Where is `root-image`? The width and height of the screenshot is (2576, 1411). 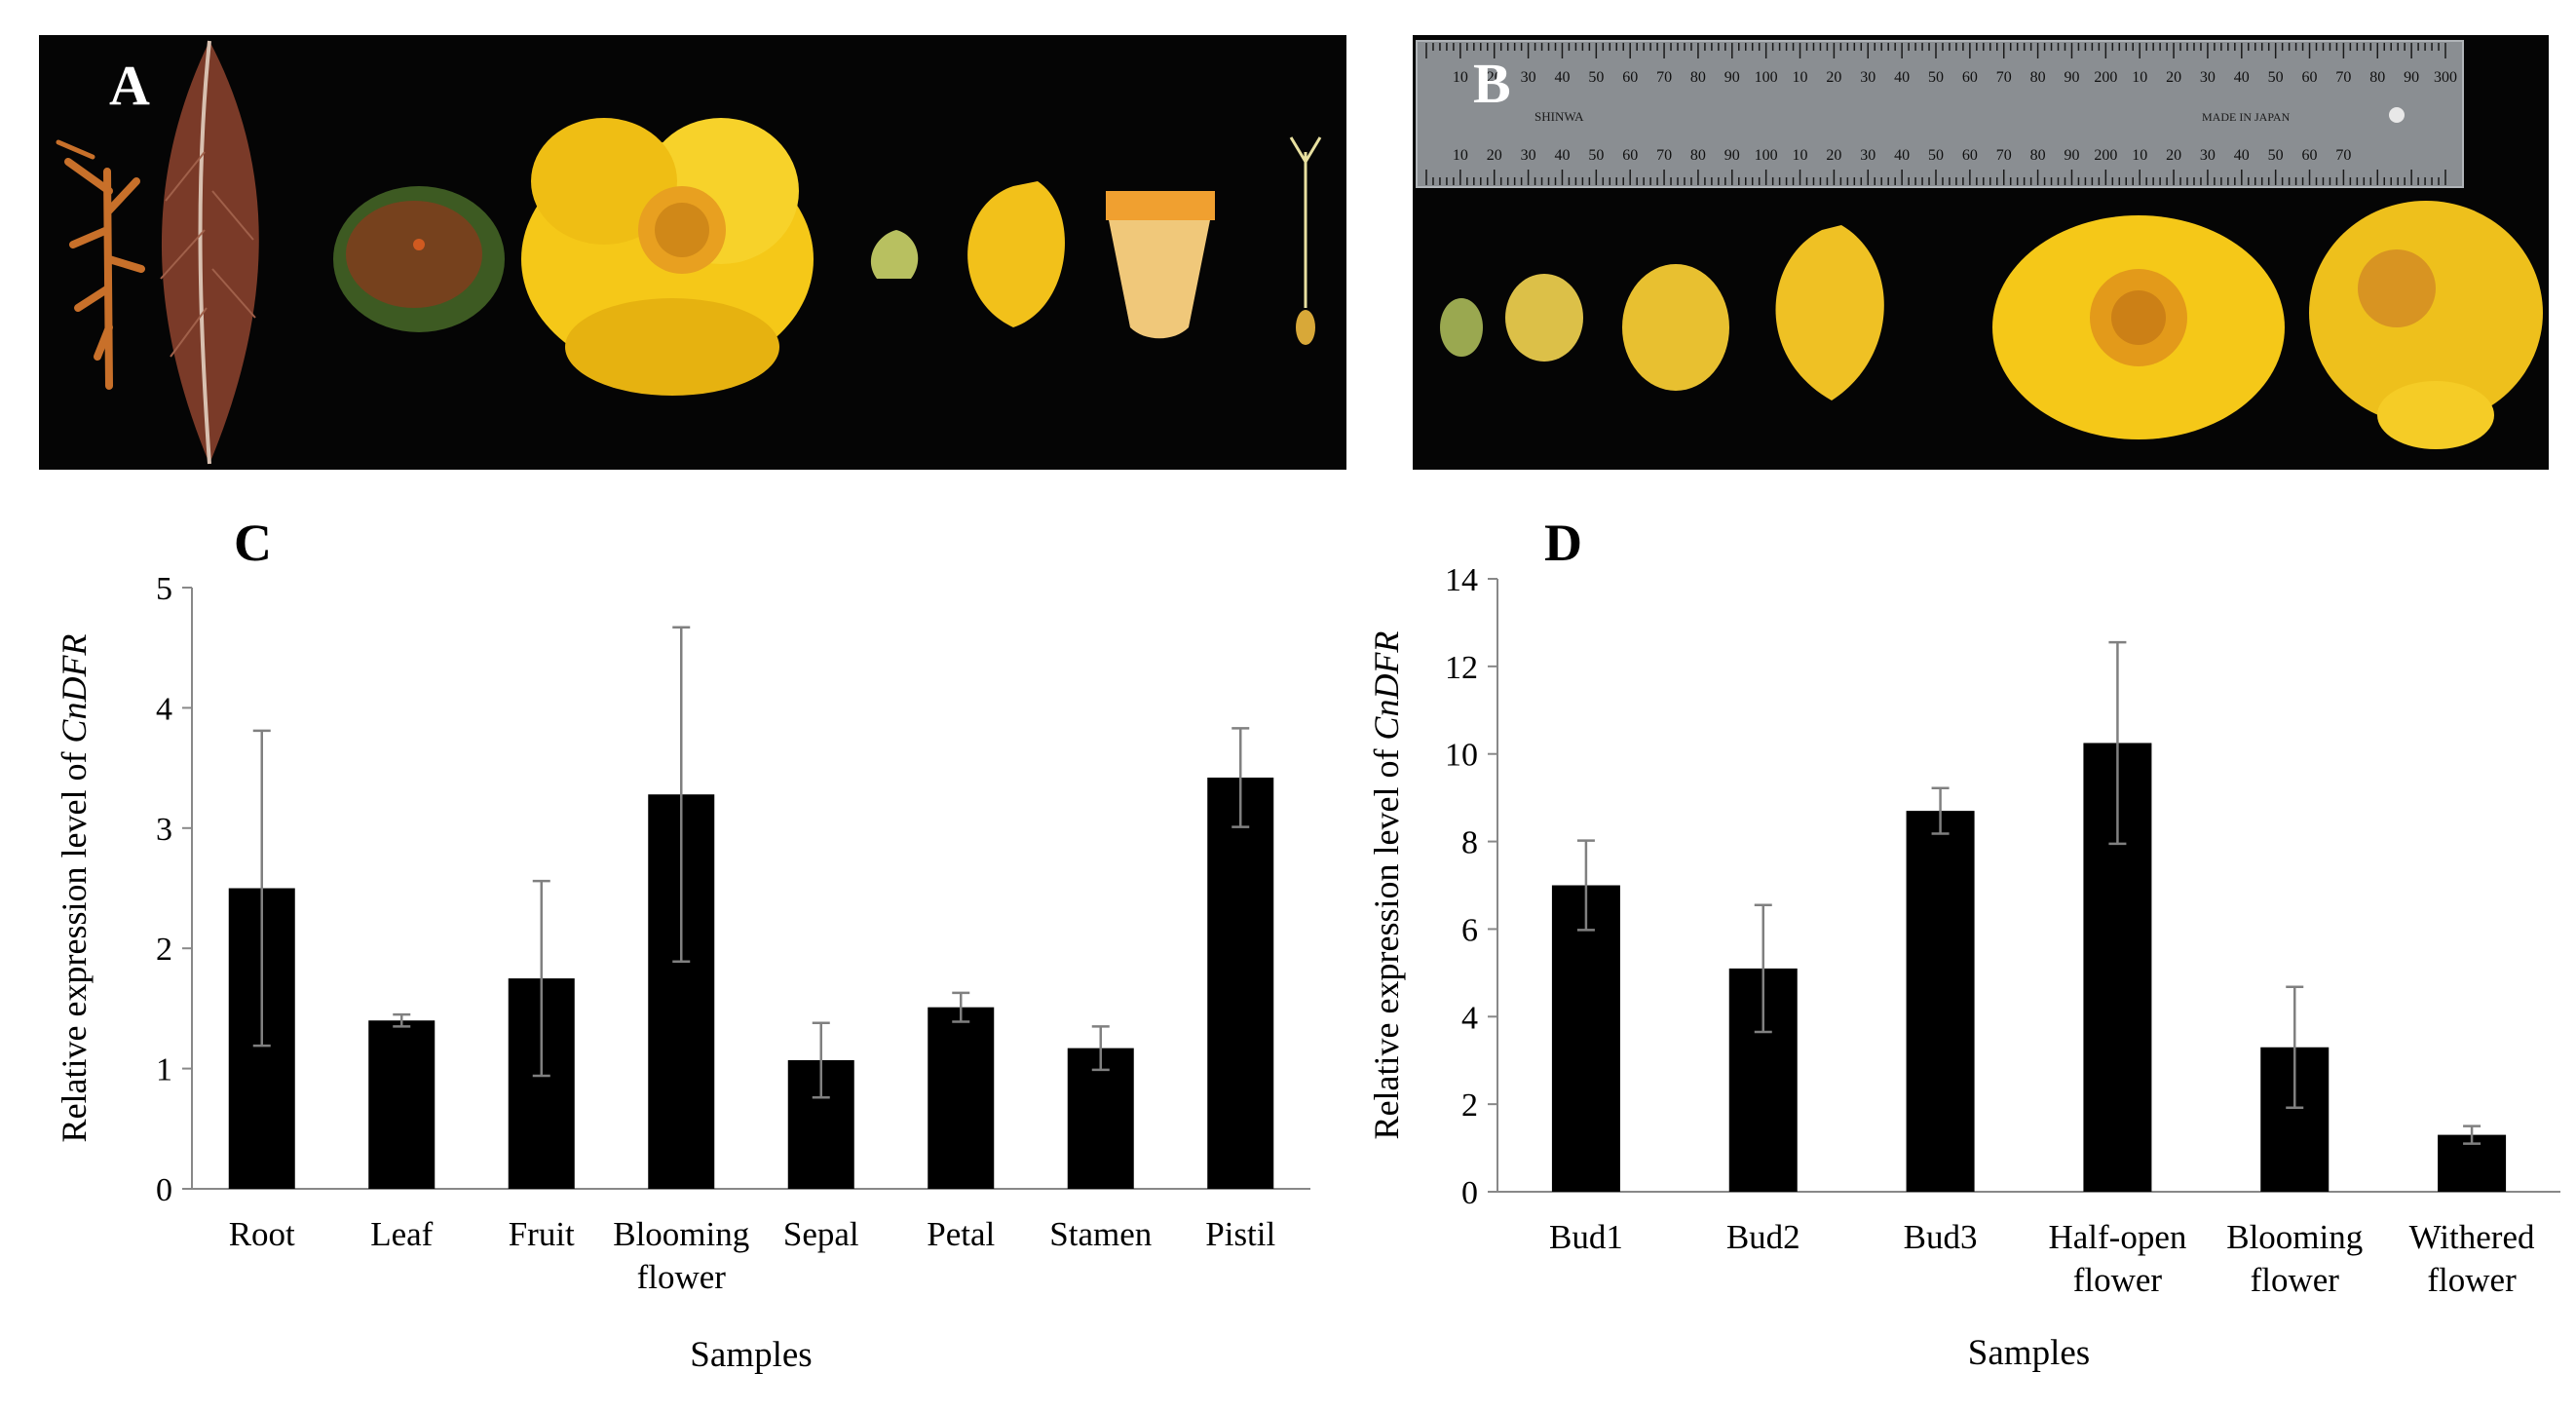
root-image is located at coordinates (100, 264).